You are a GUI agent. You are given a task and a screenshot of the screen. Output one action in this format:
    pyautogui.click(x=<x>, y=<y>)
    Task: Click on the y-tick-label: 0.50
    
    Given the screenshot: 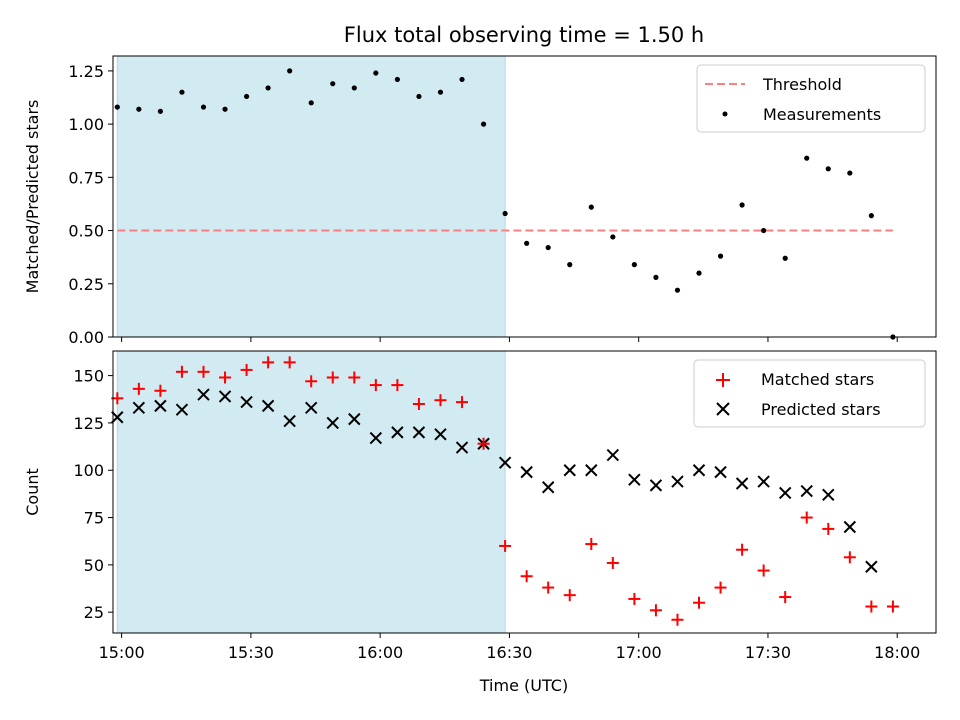 What is the action you would take?
    pyautogui.click(x=86, y=231)
    